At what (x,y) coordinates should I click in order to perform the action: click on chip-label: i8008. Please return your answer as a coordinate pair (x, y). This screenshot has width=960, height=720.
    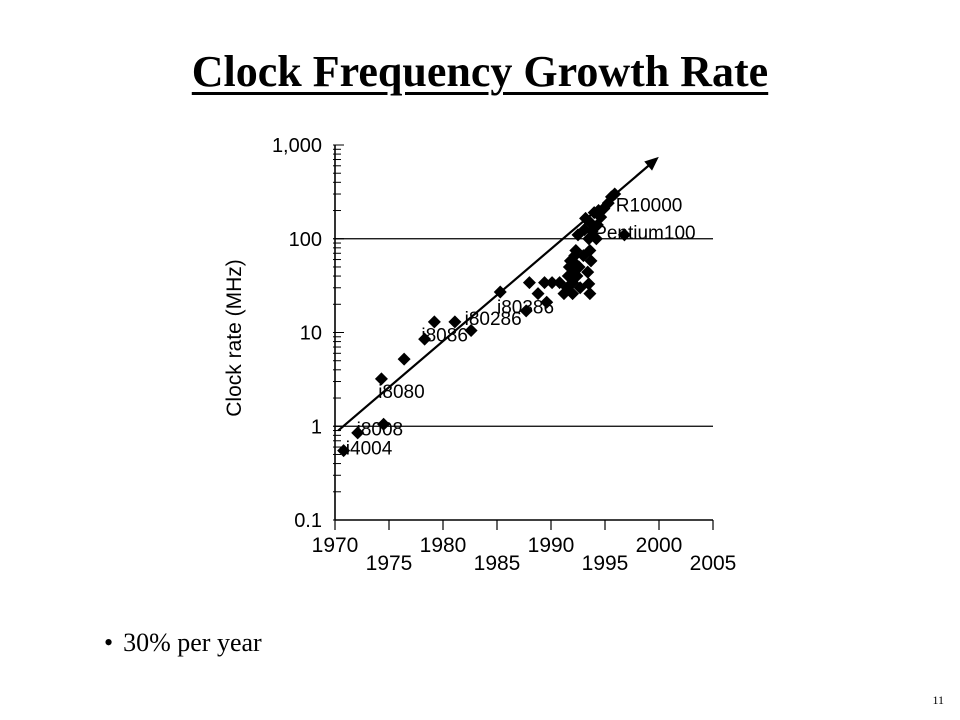
    Looking at the image, I should click on (380, 429).